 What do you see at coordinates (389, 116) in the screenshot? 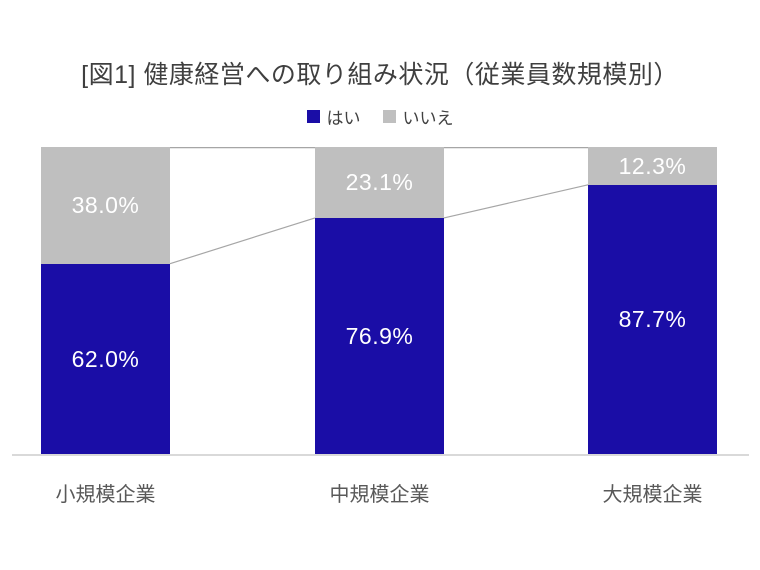
I see `legend-swatch-no-icon` at bounding box center [389, 116].